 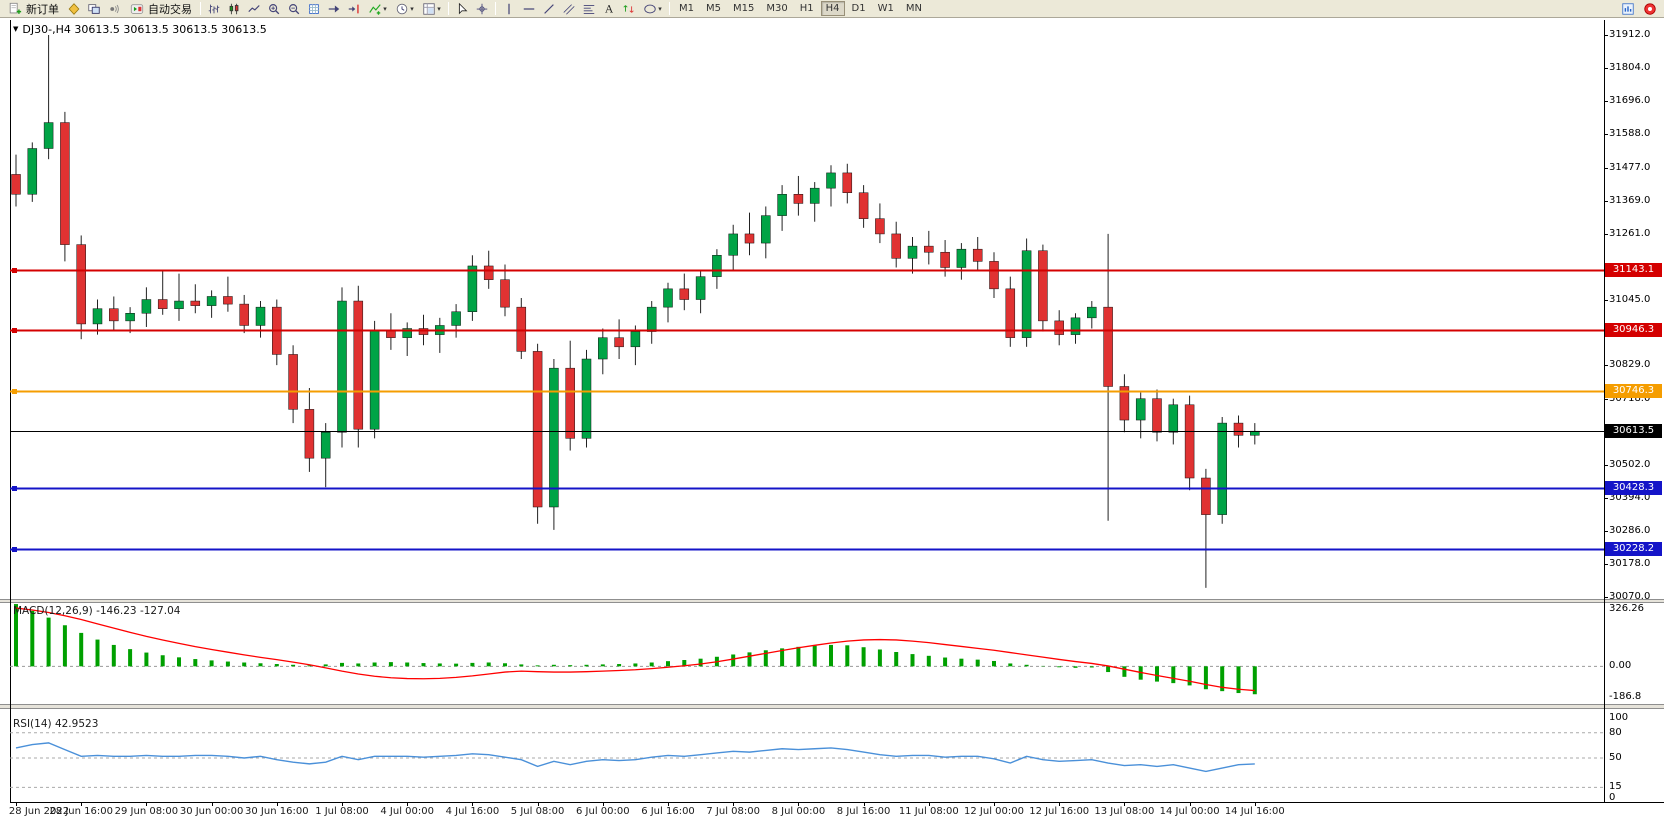 What do you see at coordinates (462, 9) in the screenshot?
I see `cursor-icon` at bounding box center [462, 9].